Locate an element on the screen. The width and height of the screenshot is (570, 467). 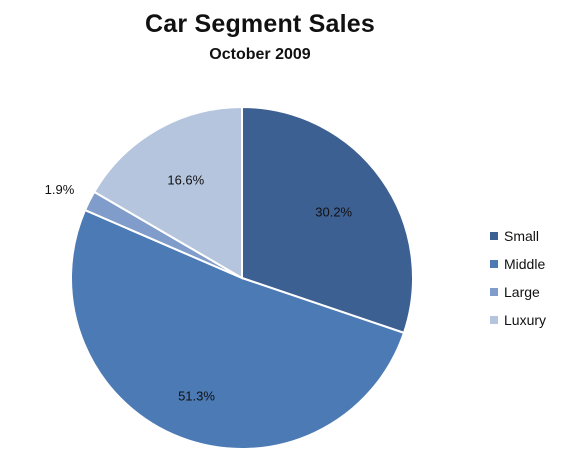
legend-swatch-middle is located at coordinates (494, 264).